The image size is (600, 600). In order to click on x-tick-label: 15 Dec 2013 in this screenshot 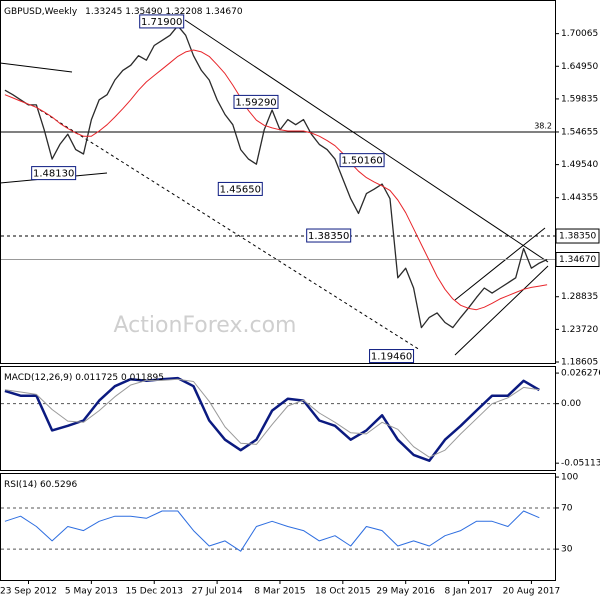, I will do `click(154, 592)`.